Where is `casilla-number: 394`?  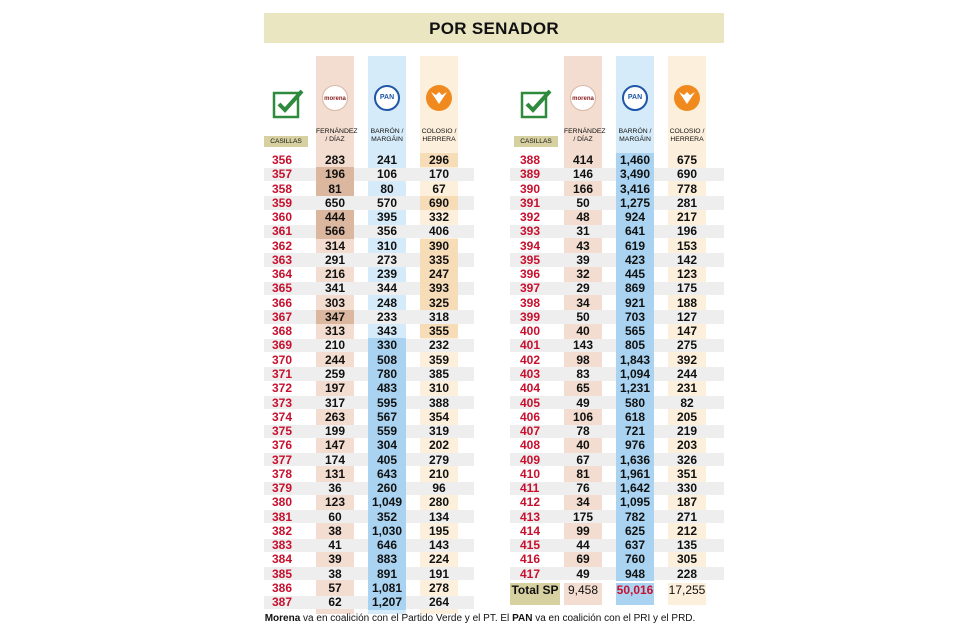 casilla-number: 394 is located at coordinates (530, 245).